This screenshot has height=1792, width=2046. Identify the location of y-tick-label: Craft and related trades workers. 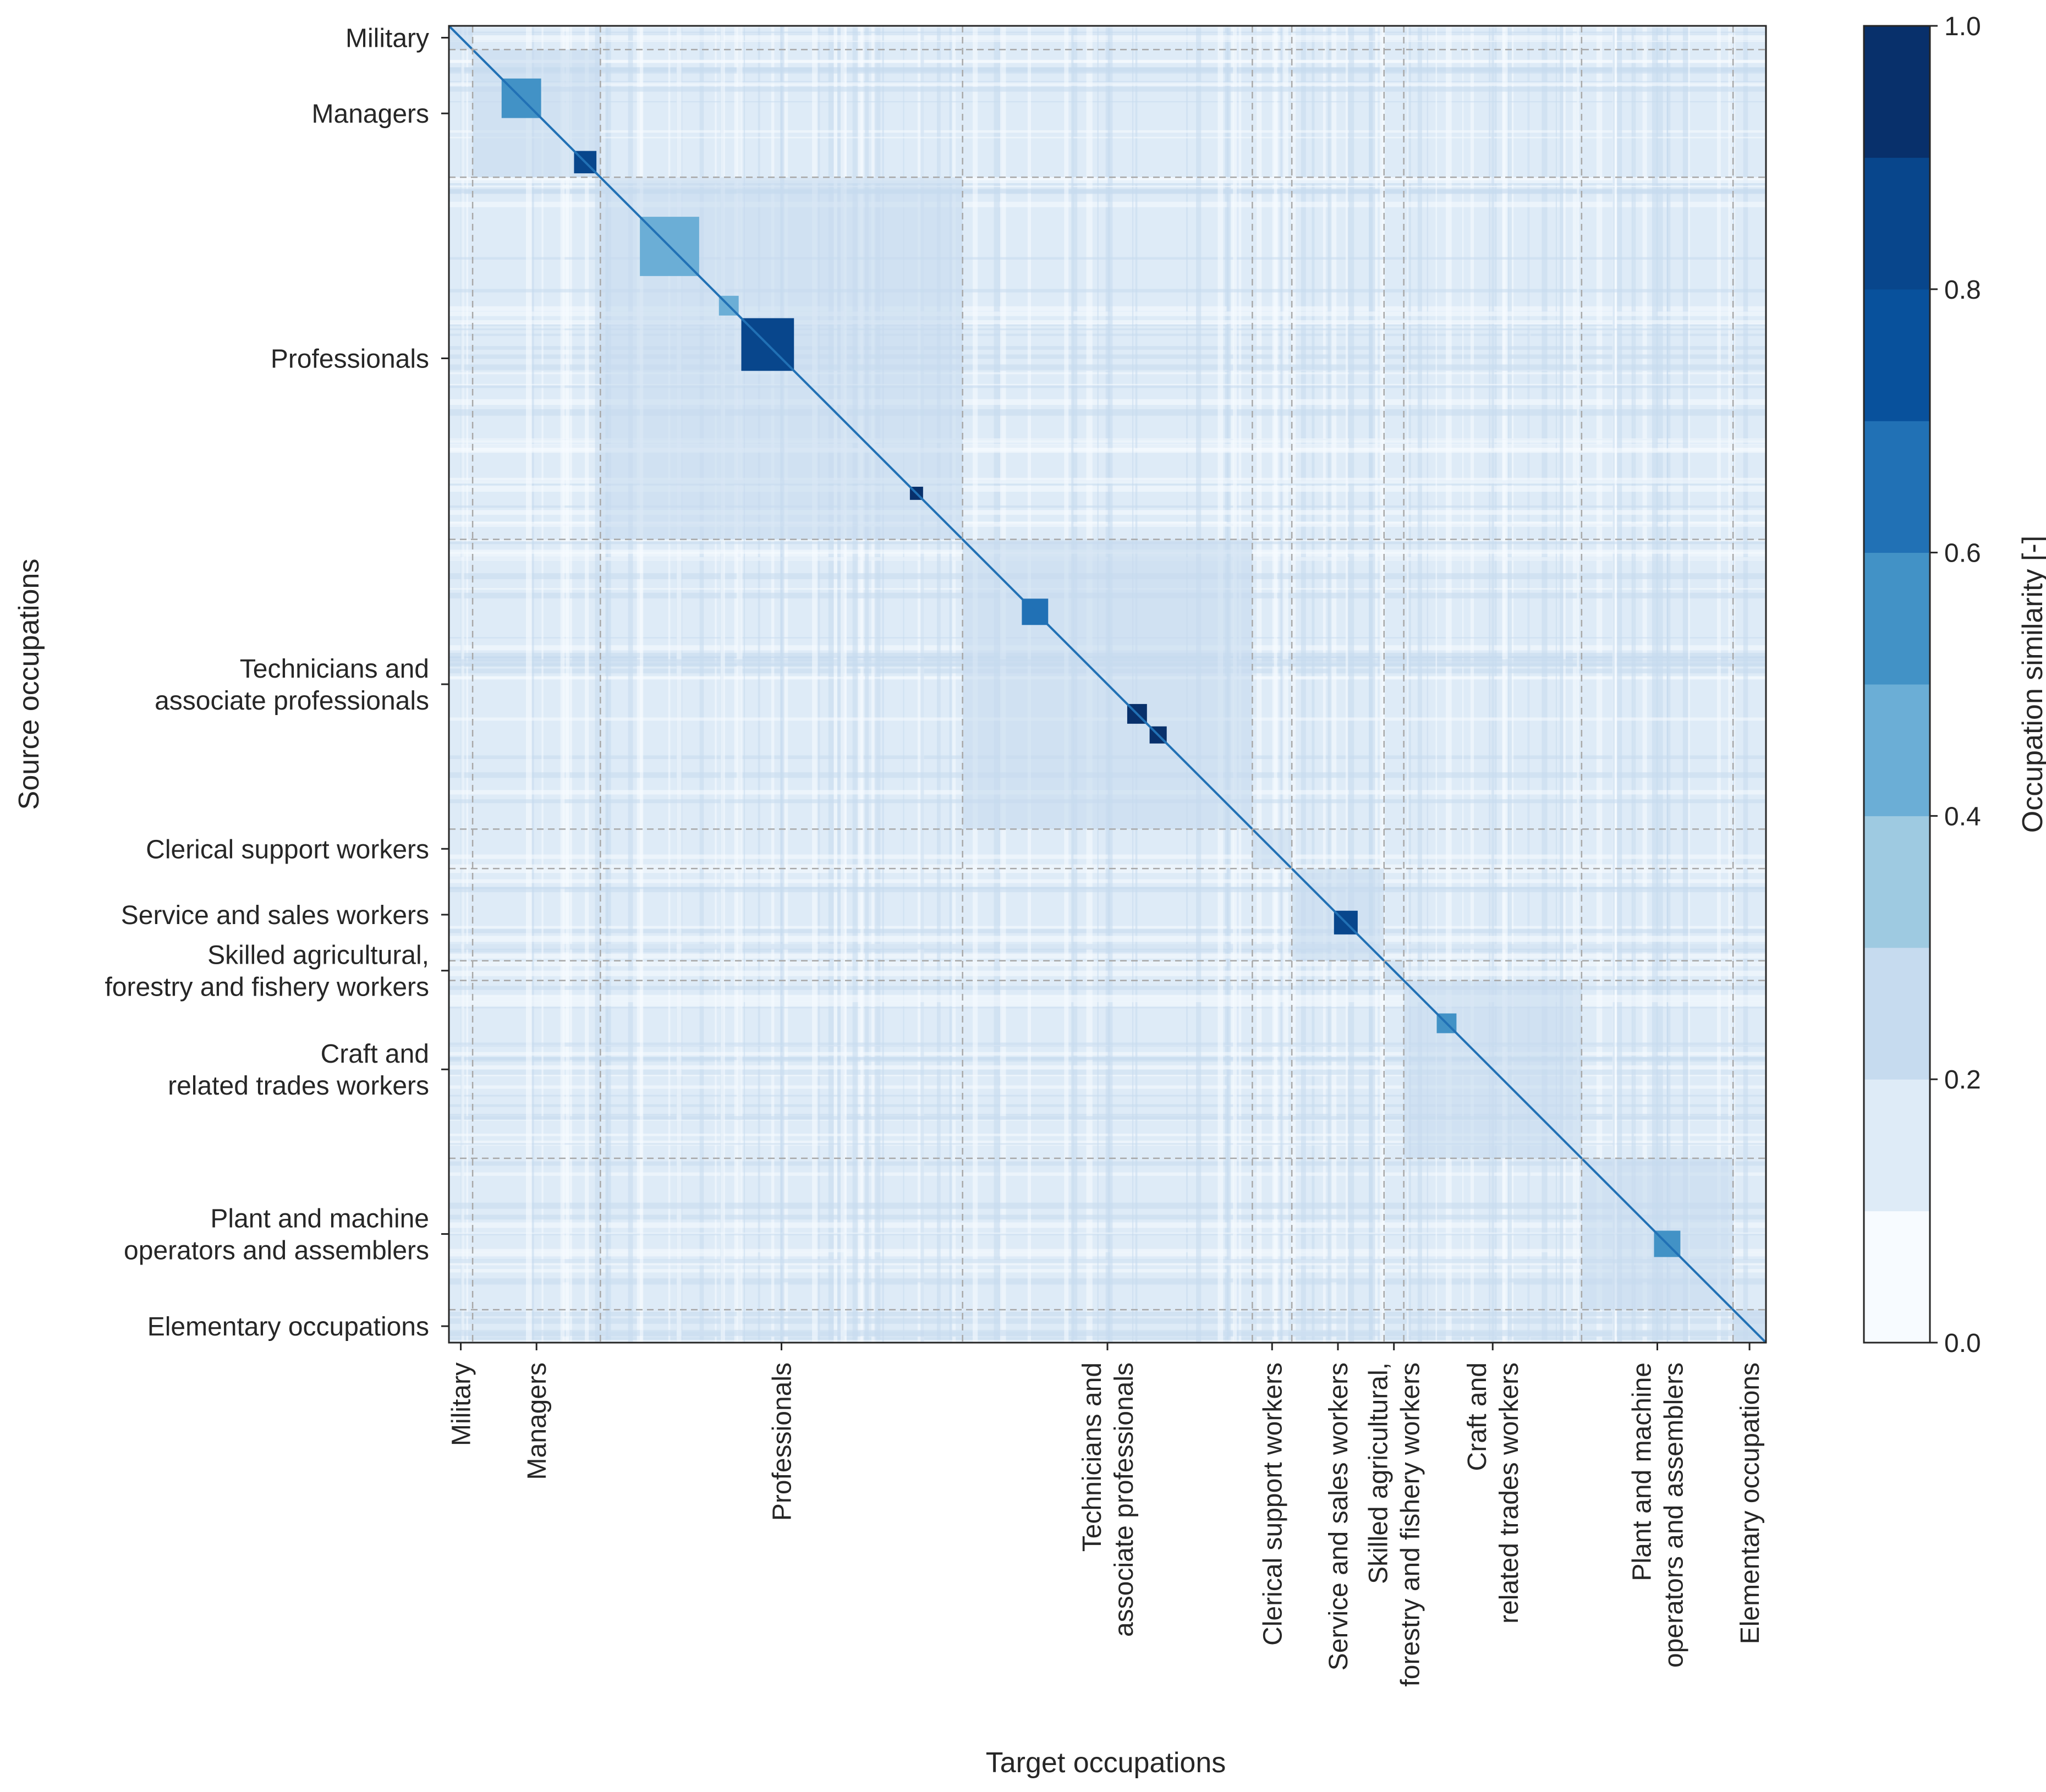
(298, 1071).